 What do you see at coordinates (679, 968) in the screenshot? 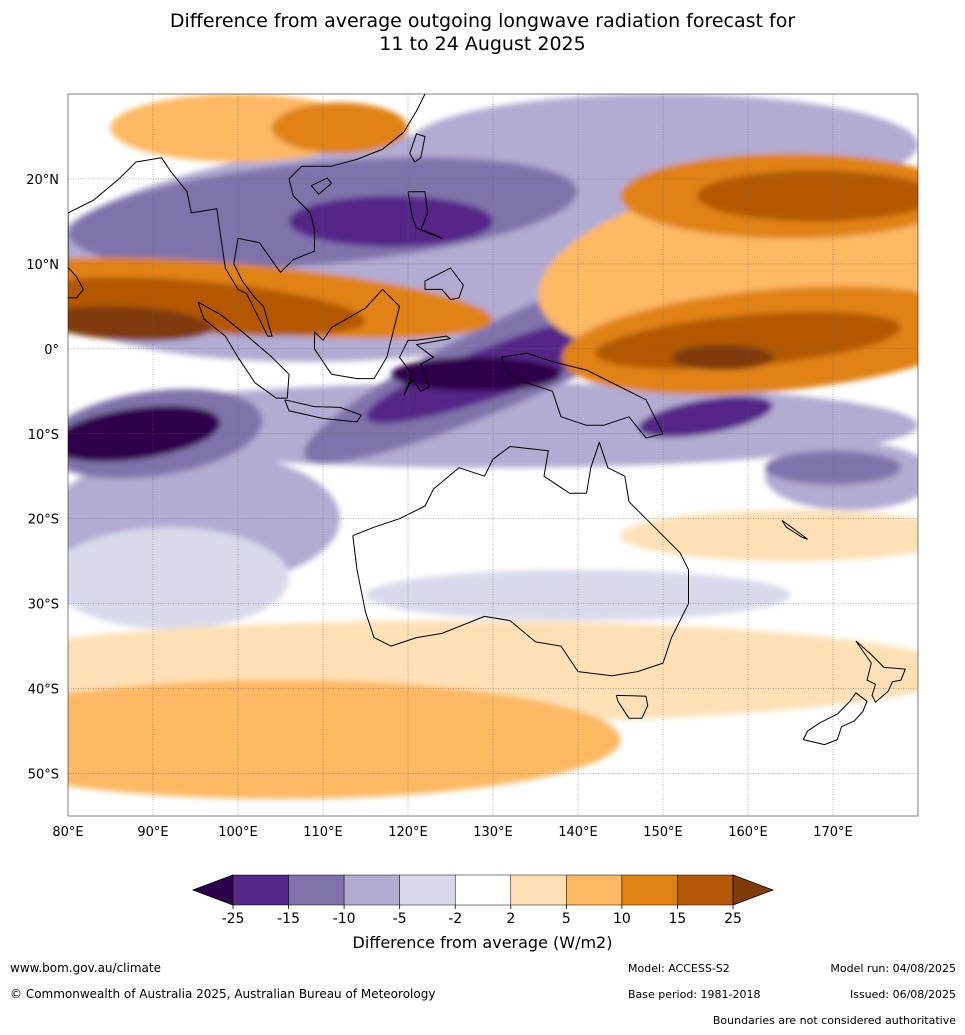
I see `model-name: Model: ACCESS-S2` at bounding box center [679, 968].